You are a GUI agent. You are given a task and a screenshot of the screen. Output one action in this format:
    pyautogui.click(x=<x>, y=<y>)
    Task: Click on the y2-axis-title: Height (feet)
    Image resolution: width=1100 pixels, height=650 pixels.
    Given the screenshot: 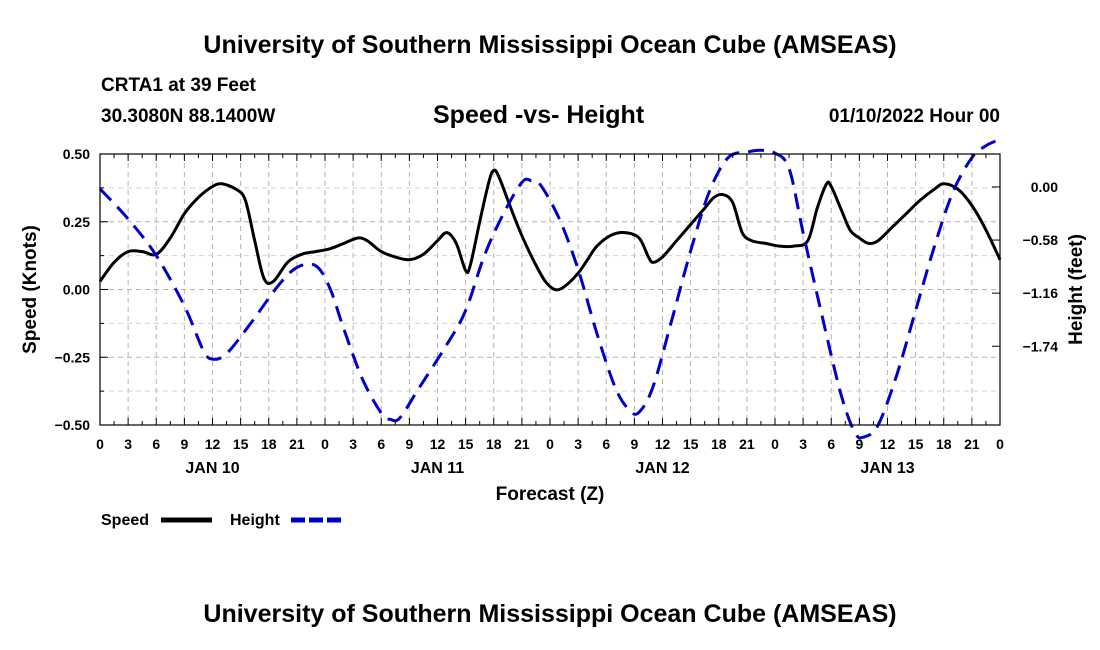 What is the action you would take?
    pyautogui.click(x=1076, y=289)
    